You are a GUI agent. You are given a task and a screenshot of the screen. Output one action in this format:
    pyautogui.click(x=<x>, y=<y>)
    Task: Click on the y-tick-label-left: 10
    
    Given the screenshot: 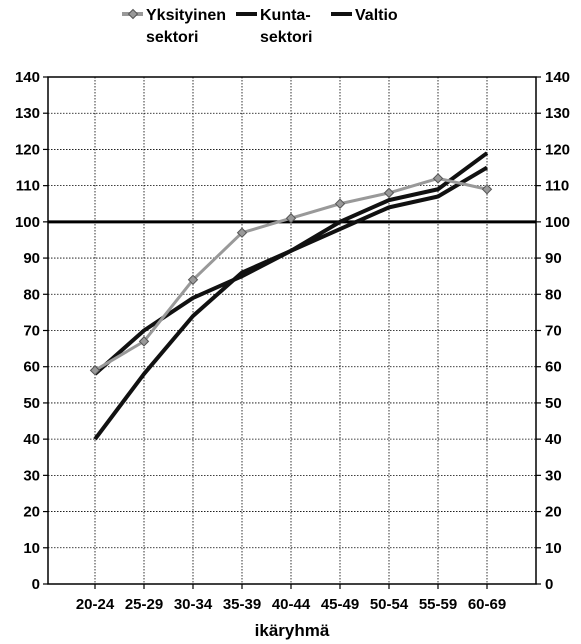 What is the action you would take?
    pyautogui.click(x=31, y=548)
    